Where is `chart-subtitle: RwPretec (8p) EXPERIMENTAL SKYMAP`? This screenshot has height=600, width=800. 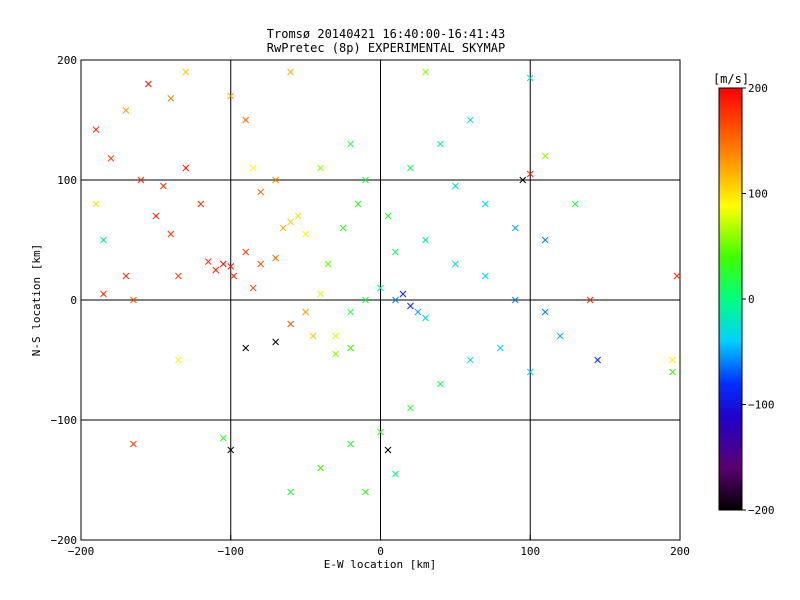 chart-subtitle: RwPretec (8p) EXPERIMENTAL SKYMAP is located at coordinates (386, 48).